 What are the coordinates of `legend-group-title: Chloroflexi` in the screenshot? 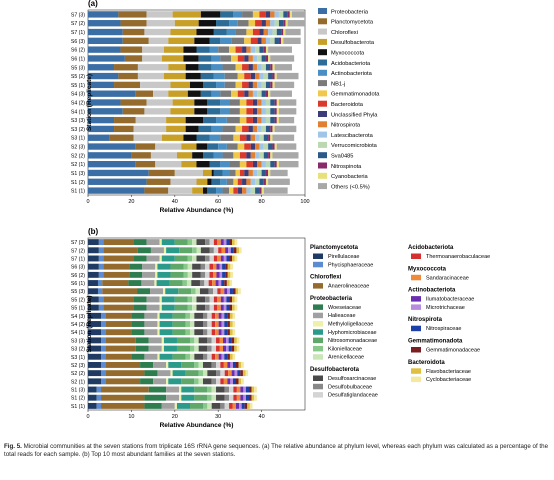 It's located at (326, 278).